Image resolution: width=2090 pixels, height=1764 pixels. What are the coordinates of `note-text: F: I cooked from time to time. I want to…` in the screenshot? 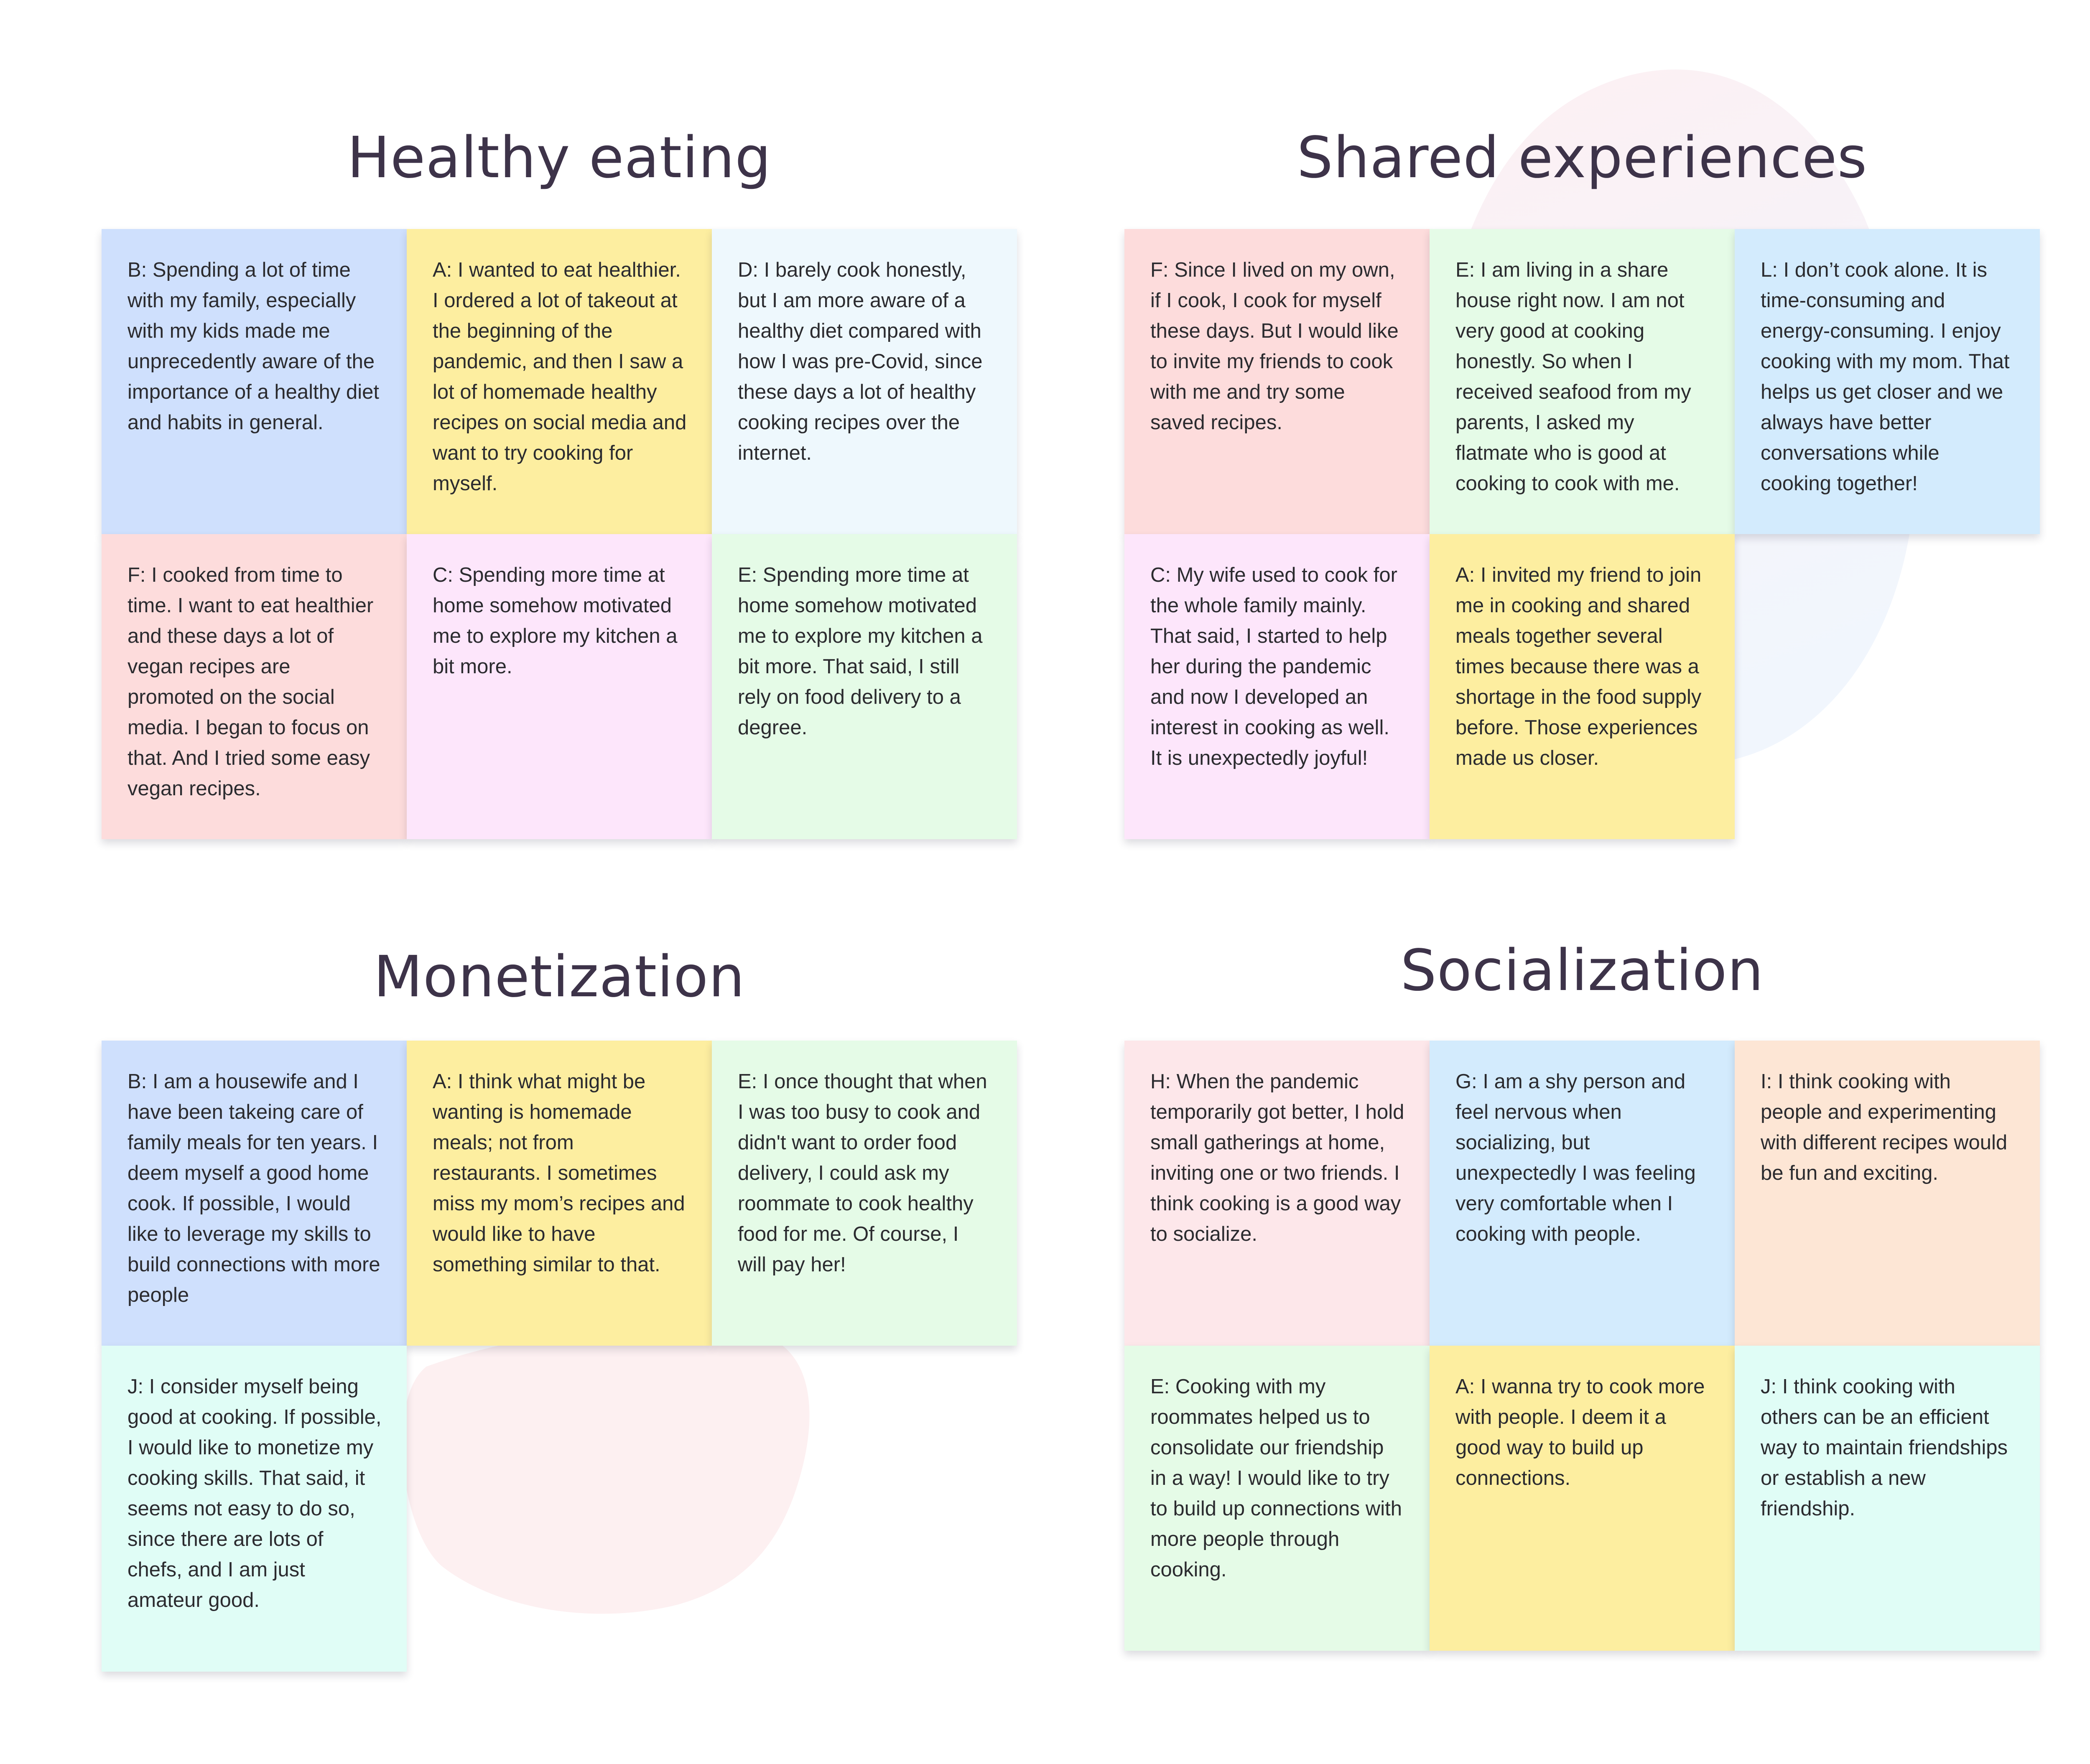 It's located at (250, 682).